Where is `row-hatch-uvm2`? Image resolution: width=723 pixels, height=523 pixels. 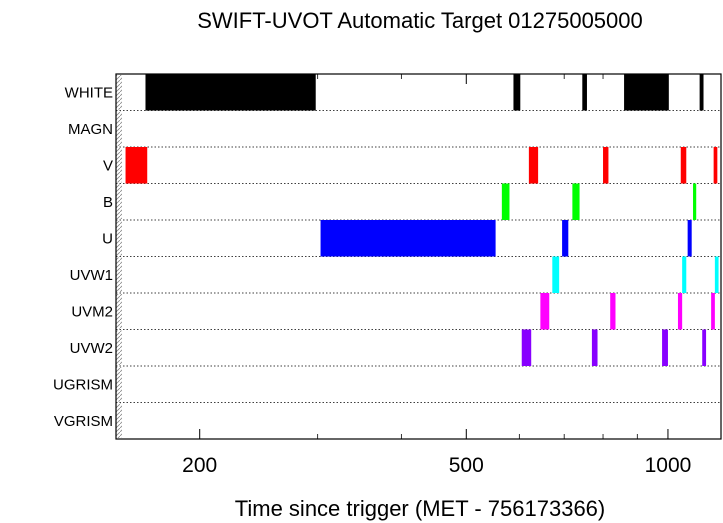
row-hatch-uvm2 is located at coordinates (119, 311).